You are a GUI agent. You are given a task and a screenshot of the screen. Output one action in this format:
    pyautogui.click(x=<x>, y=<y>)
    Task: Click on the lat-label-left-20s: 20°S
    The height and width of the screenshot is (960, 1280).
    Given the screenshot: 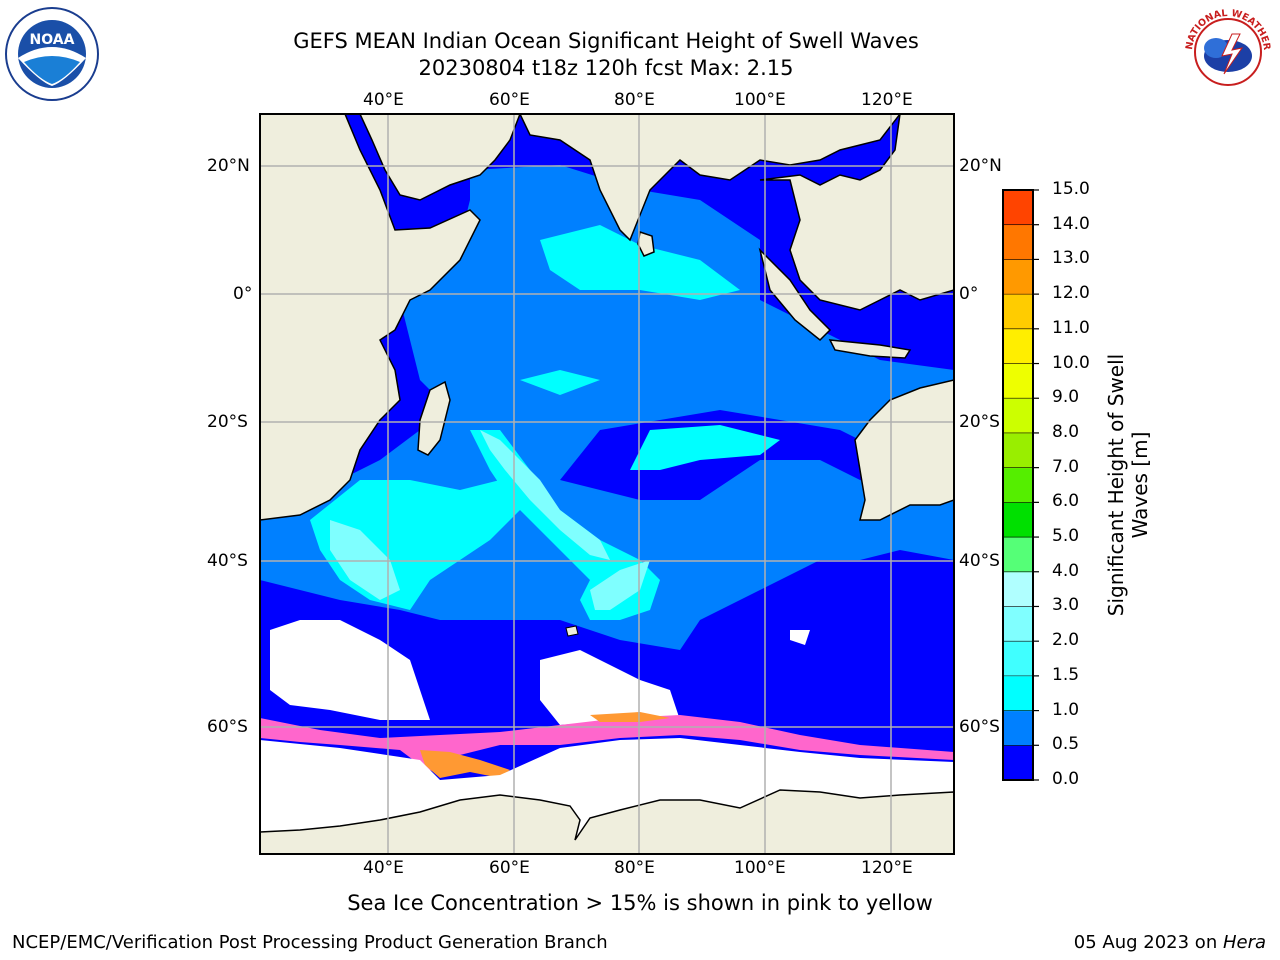 What is the action you would take?
    pyautogui.click(x=227, y=422)
    